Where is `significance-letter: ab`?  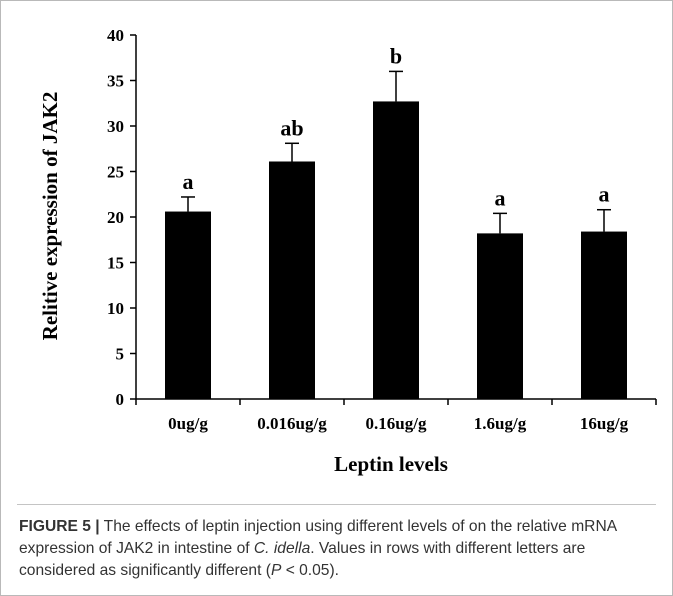
significance-letter: ab is located at coordinates (291, 127).